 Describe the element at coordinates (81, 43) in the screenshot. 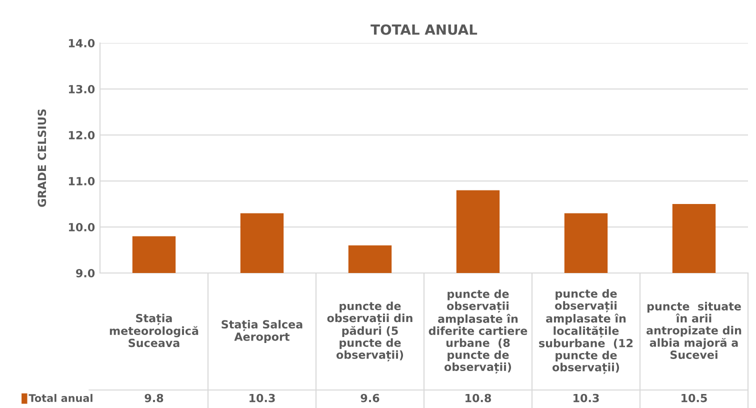

I see `y-tick-label: 14.0` at that location.